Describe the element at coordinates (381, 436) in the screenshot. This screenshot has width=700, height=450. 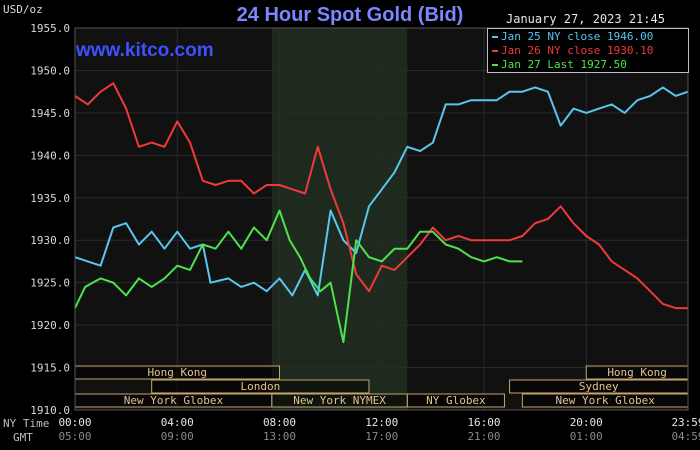
I see `x-tick-gmt: 17:00` at that location.